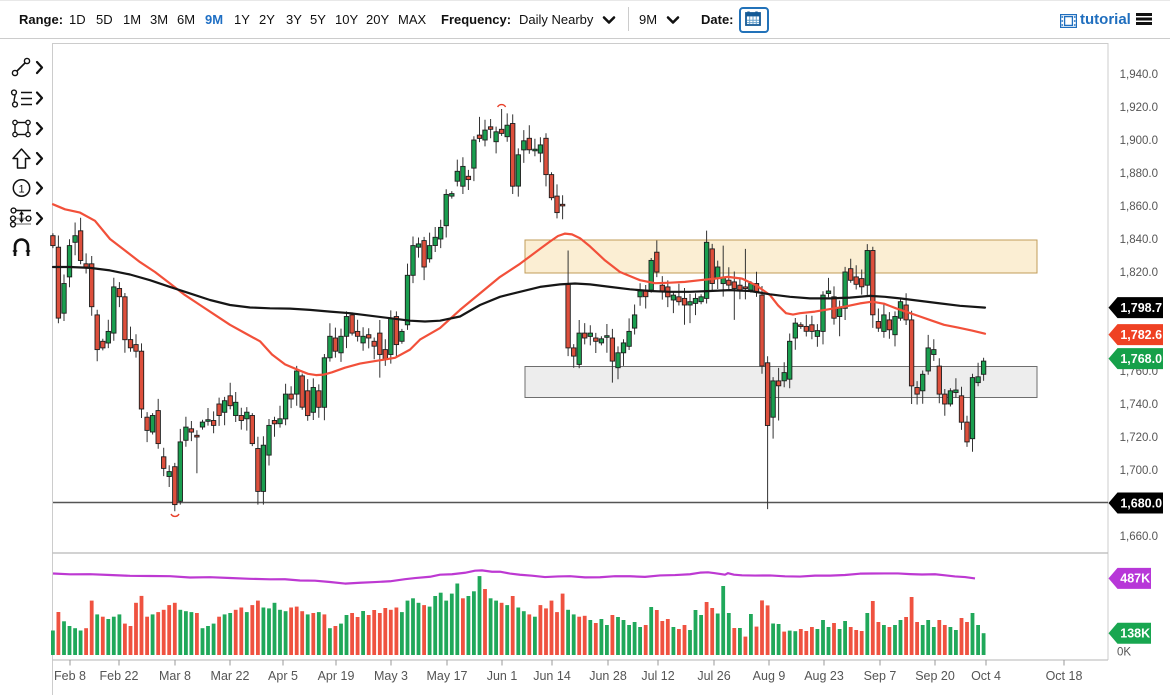 The image size is (1170, 695). What do you see at coordinates (1064, 676) in the screenshot?
I see `svg-text: Oct 18` at bounding box center [1064, 676].